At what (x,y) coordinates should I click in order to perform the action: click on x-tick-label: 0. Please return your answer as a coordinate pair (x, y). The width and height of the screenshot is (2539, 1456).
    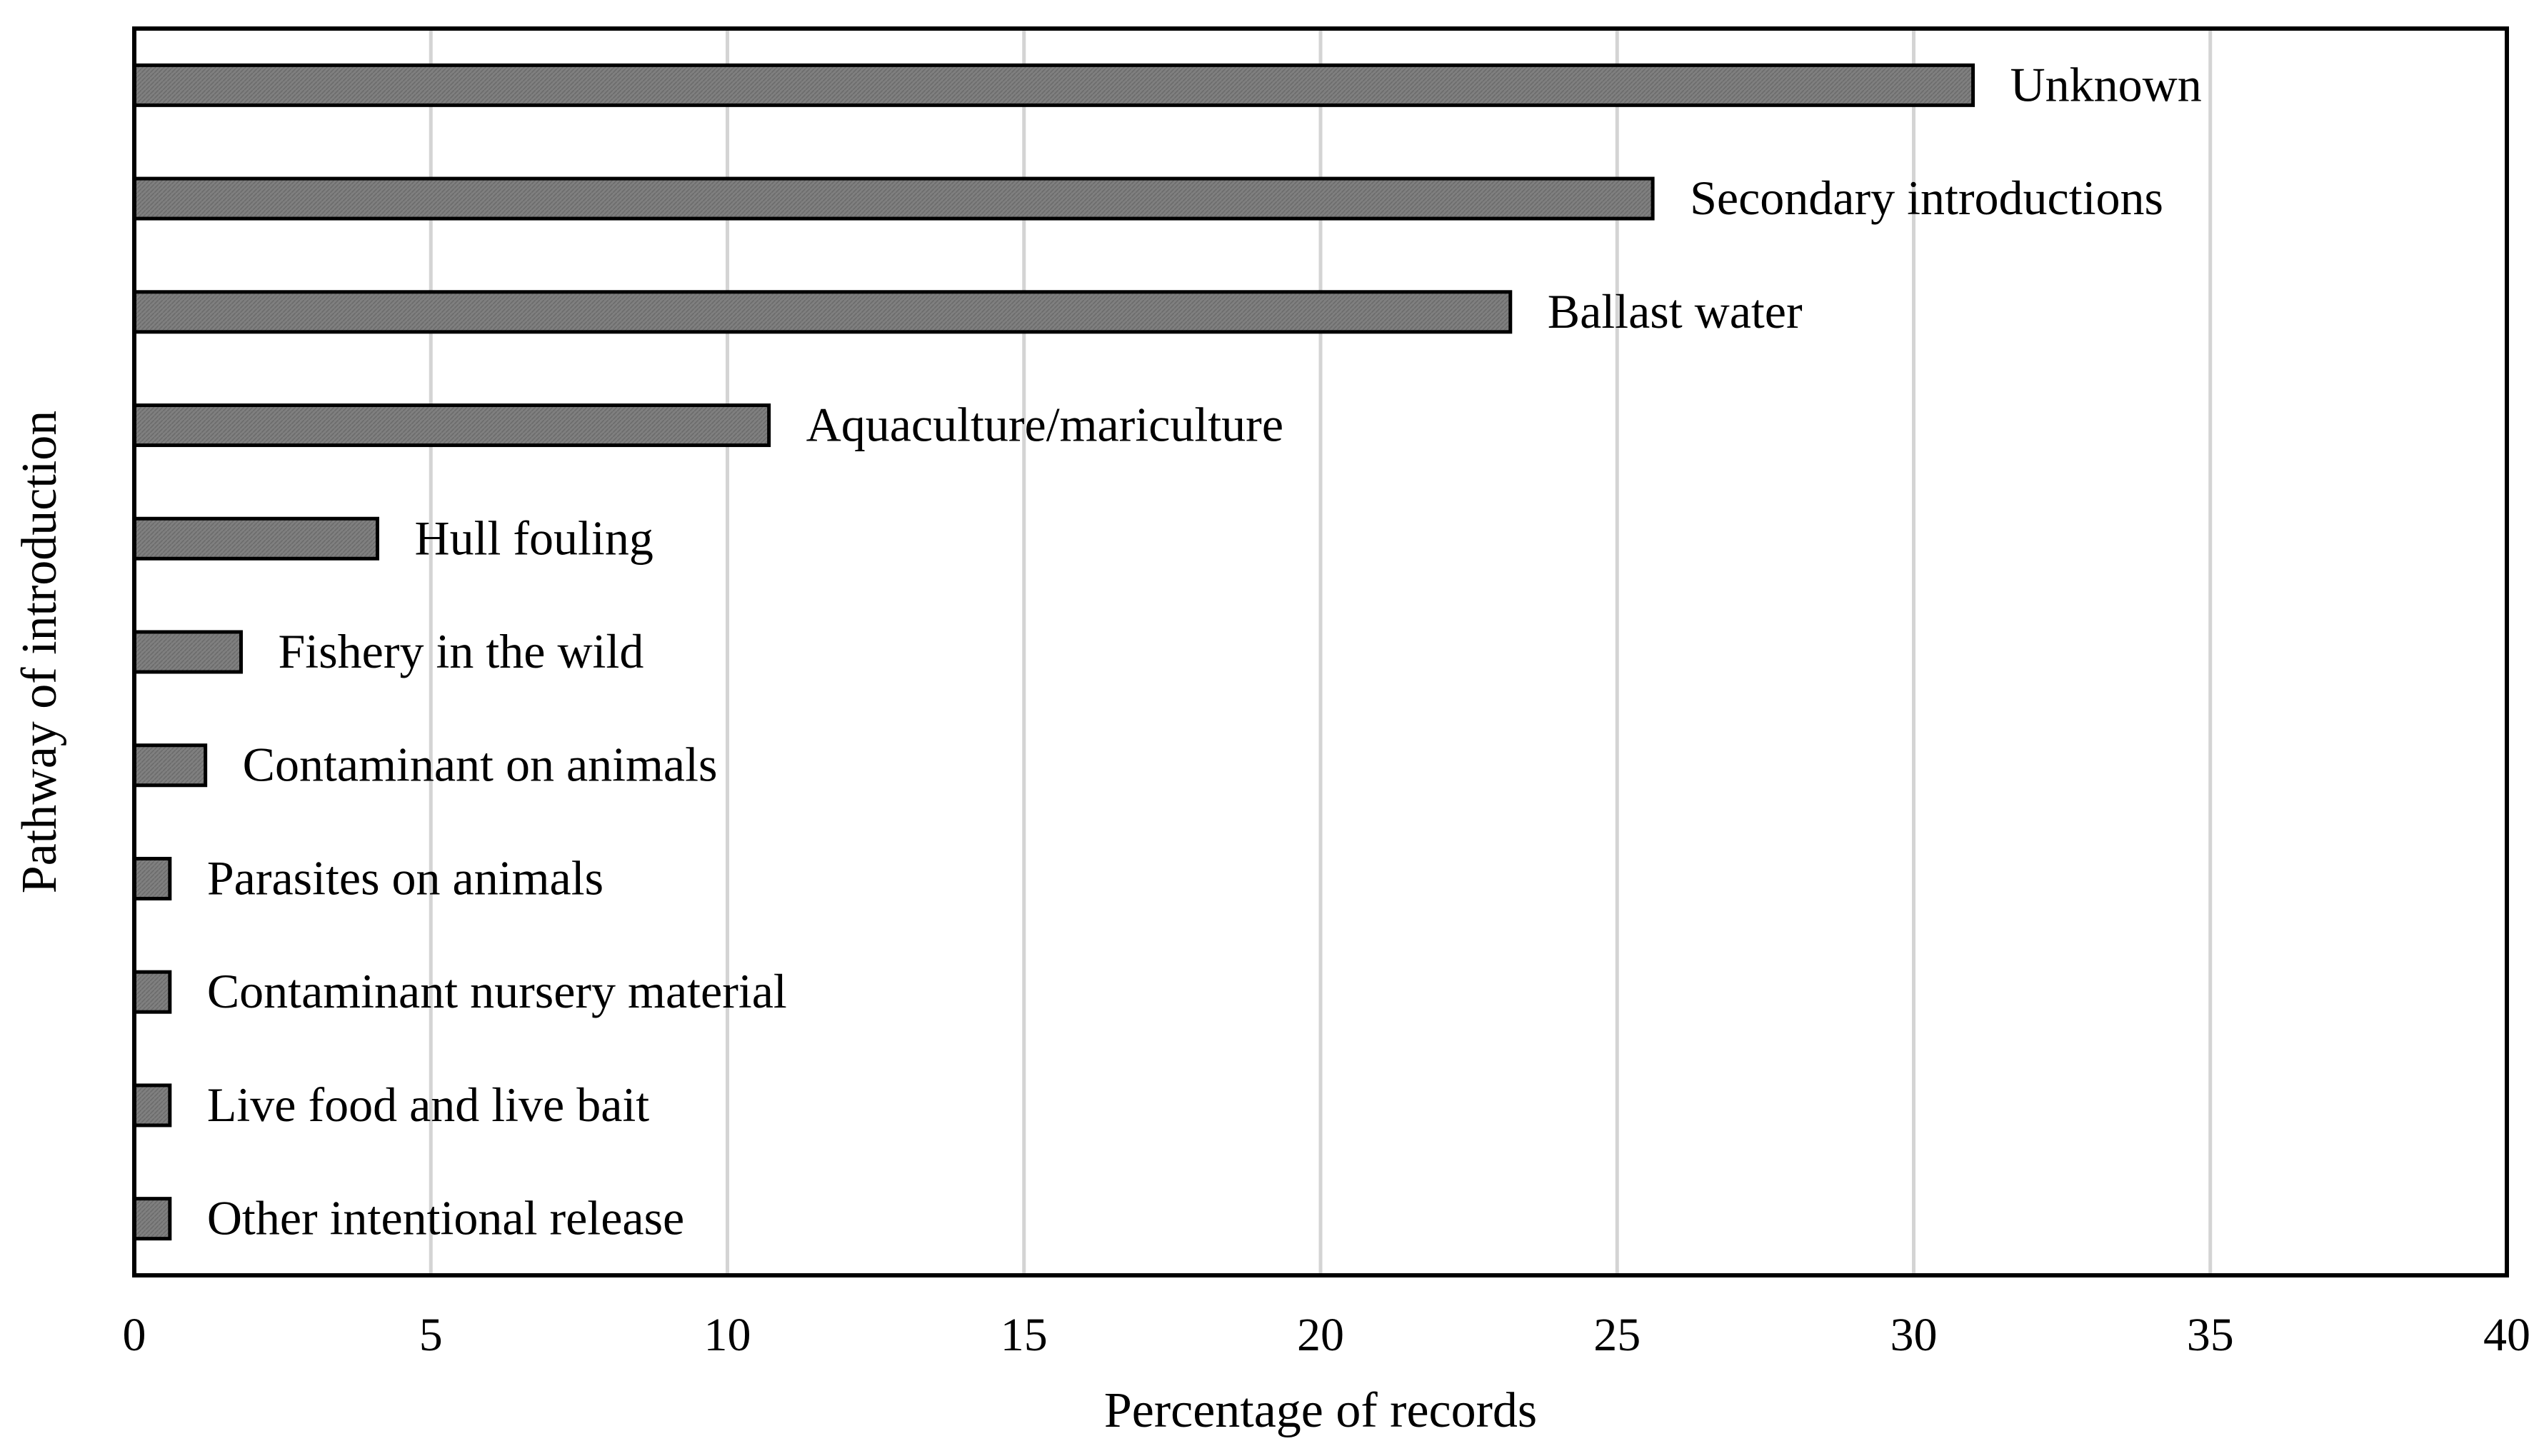
    Looking at the image, I should click on (135, 1335).